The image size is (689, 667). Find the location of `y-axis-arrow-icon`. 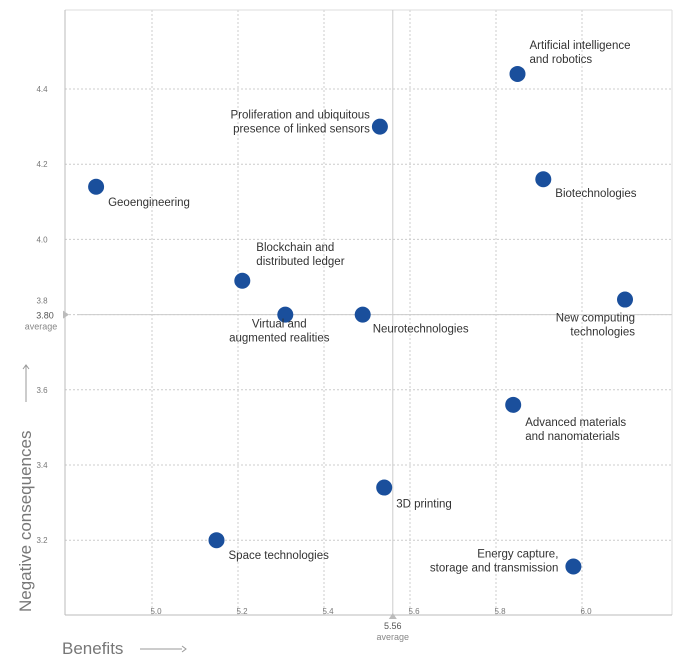

y-axis-arrow-icon is located at coordinates (26, 367).